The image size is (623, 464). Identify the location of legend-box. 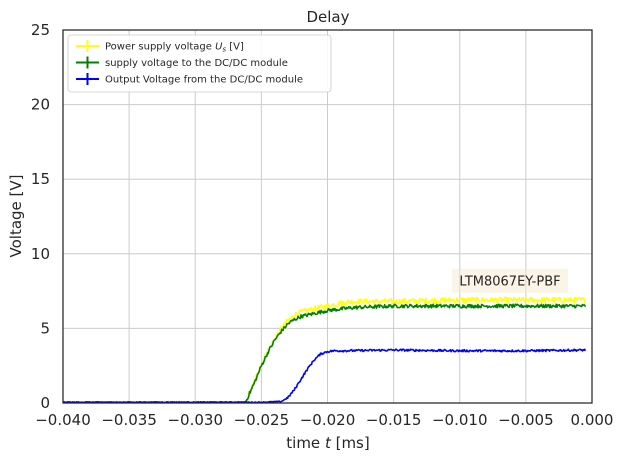
(199, 63).